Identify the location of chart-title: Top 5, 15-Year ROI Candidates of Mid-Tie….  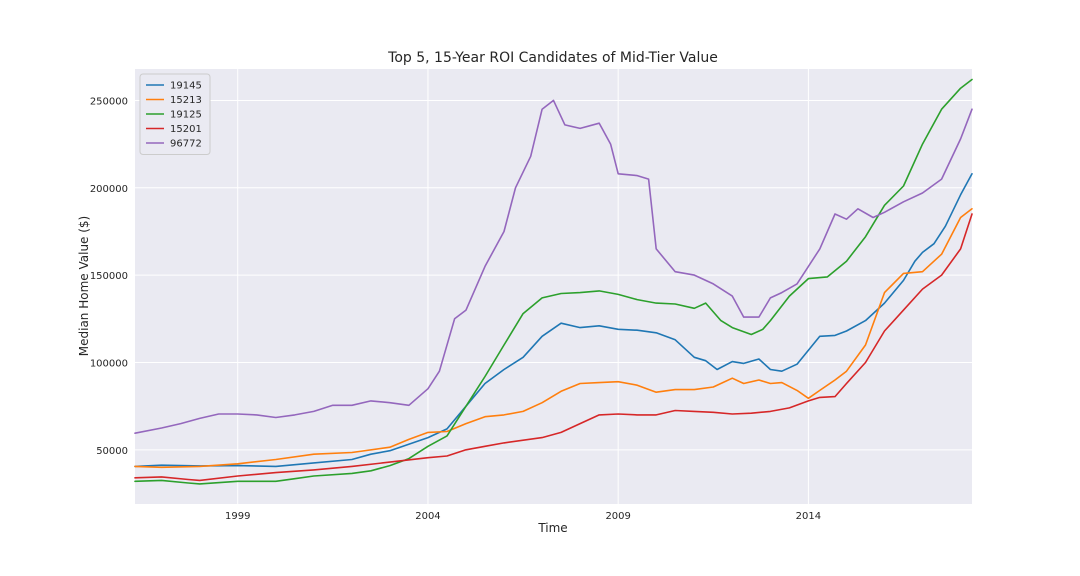
(552, 58).